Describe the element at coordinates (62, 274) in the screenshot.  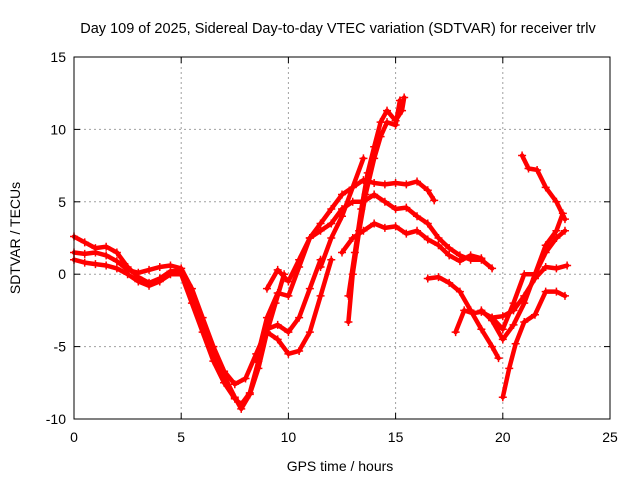
I see `y-tick-label: 0` at that location.